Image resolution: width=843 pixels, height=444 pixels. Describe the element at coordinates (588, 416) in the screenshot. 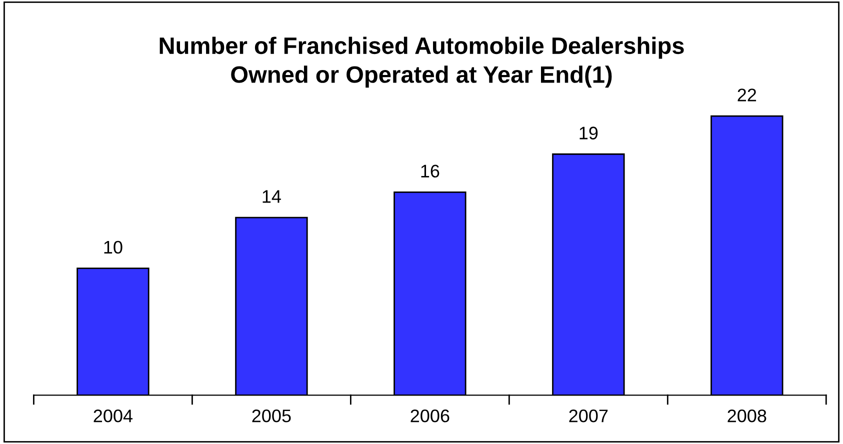

I see `x-tick-label: 2007` at that location.